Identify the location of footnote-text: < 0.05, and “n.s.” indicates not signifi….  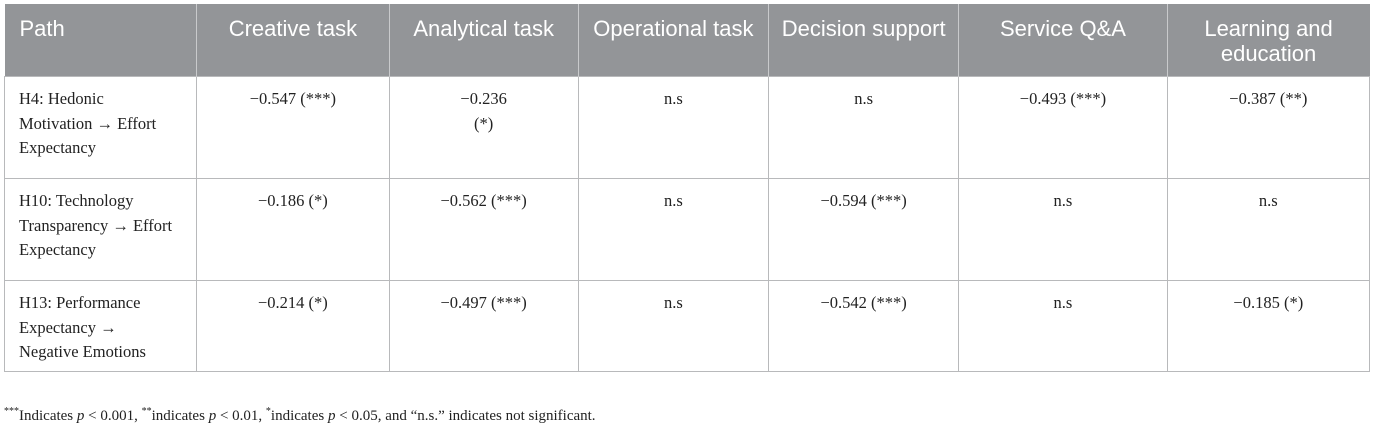
(465, 416).